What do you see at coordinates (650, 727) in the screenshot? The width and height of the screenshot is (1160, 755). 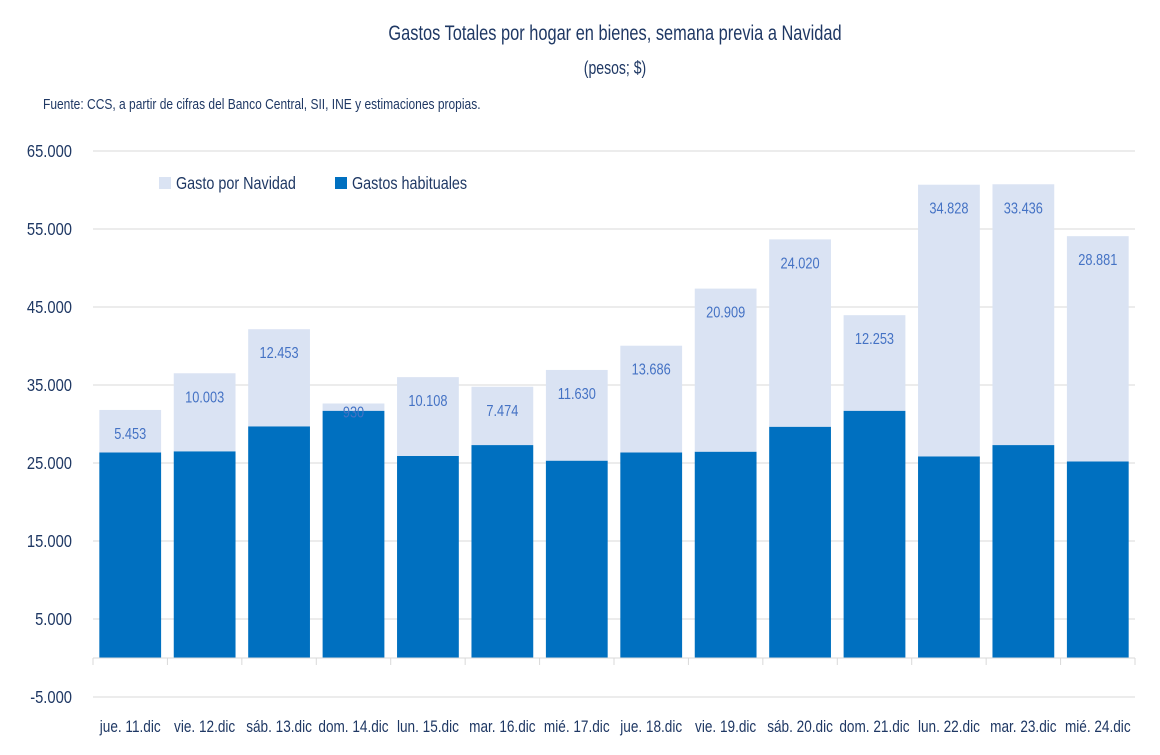 I see `x-tick-label: jue. 18.dic` at bounding box center [650, 727].